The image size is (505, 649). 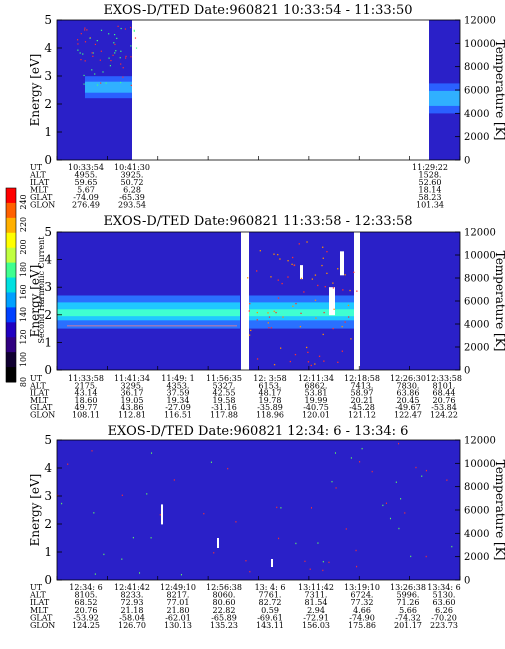 I want to click on table-cell: 68.44, so click(x=444, y=393).